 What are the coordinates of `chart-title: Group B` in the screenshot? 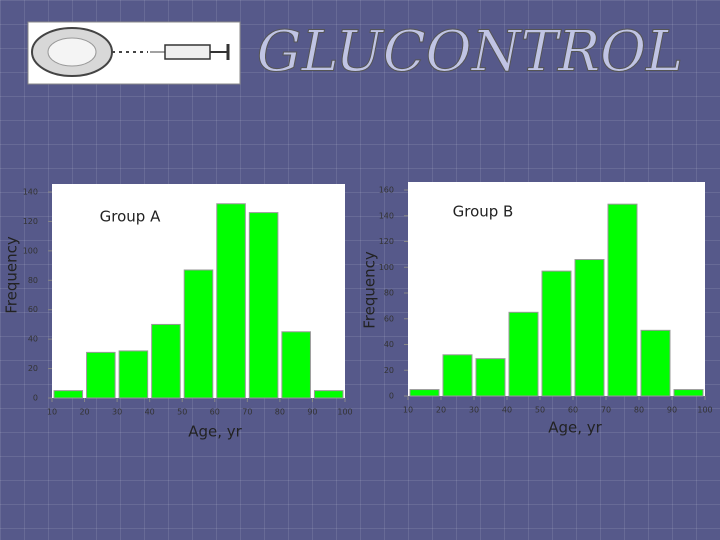 It's located at (483, 212).